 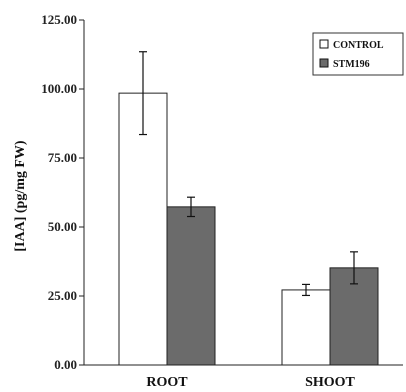 I want to click on y-tick-label: 0.00, so click(x=65, y=364).